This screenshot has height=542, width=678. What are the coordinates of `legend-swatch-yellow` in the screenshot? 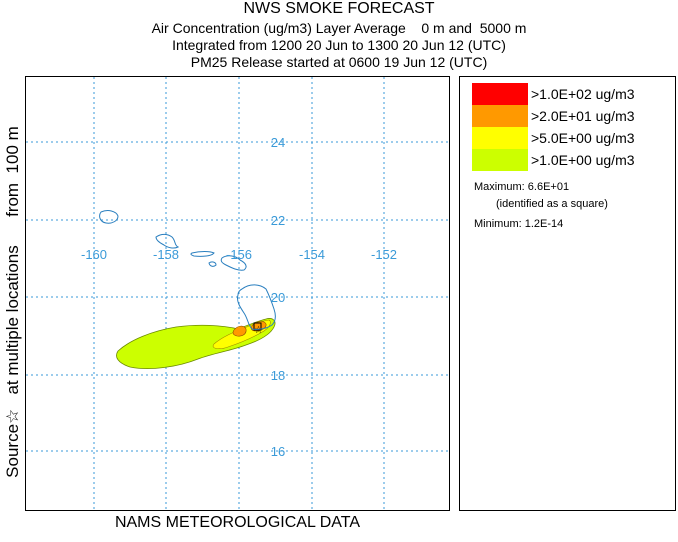 It's located at (500, 138).